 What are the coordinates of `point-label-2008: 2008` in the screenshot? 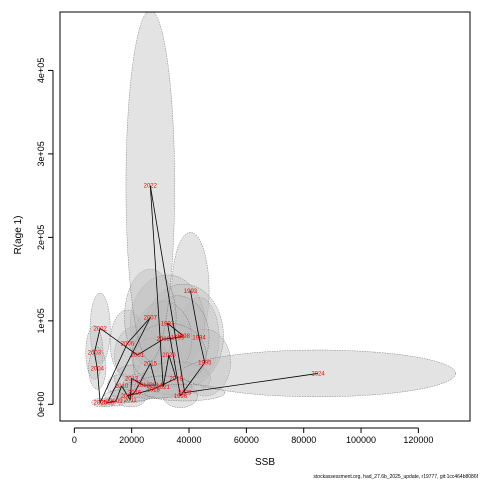 It's located at (108, 404).